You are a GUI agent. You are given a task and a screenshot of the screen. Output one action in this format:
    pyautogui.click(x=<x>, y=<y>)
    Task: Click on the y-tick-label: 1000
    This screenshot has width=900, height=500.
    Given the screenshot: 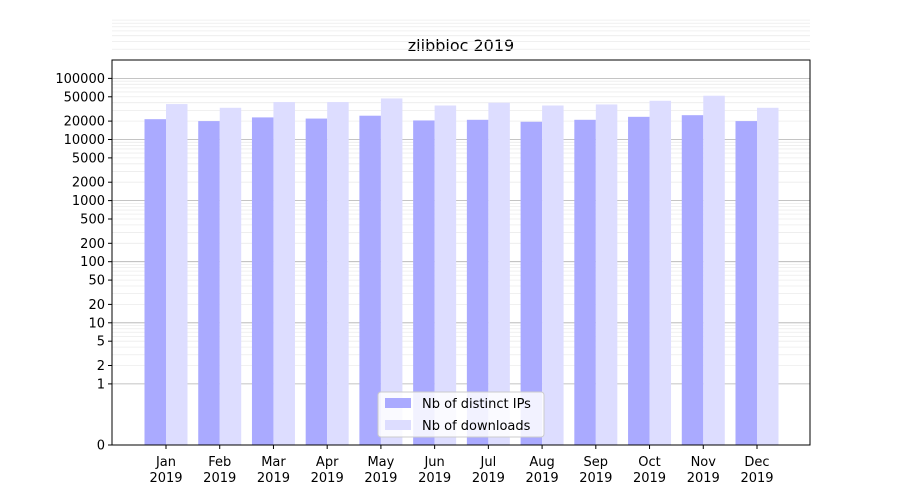 What is the action you would take?
    pyautogui.click(x=88, y=201)
    